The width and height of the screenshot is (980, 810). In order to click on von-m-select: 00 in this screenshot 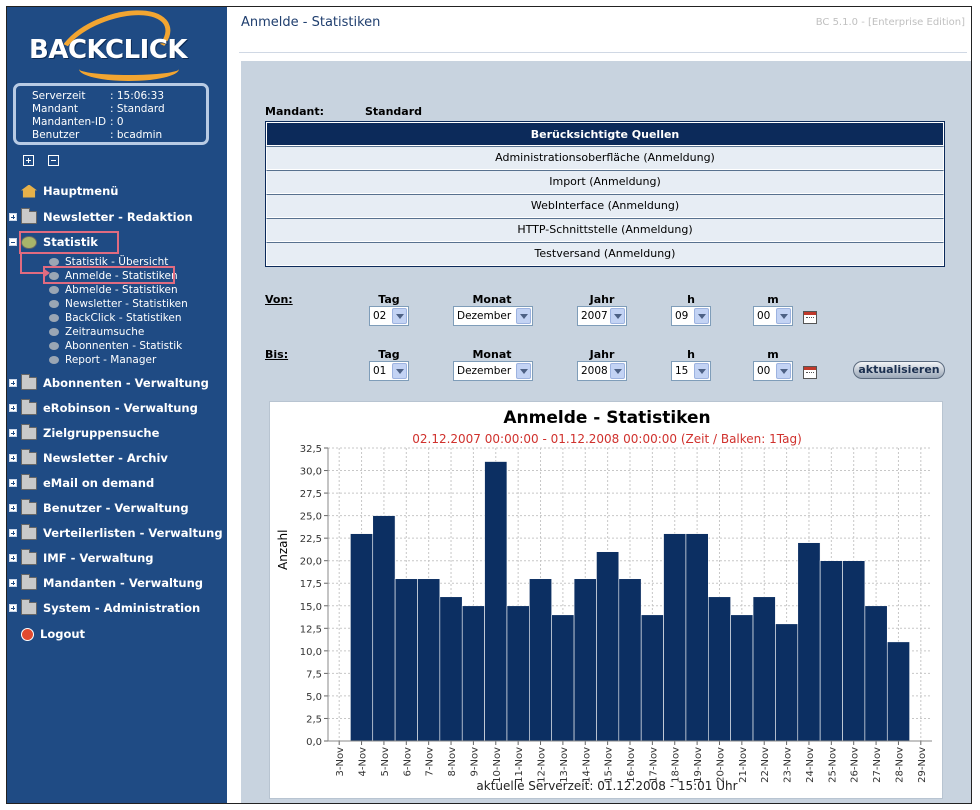, I will do `click(773, 316)`.